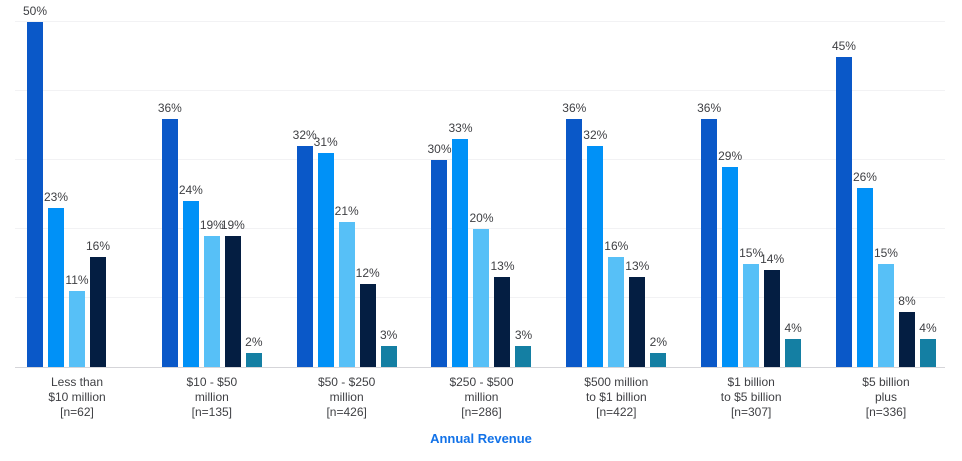 This screenshot has height=461, width=962. What do you see at coordinates (212, 382) in the screenshot?
I see `category-label-line: $10 - $50` at bounding box center [212, 382].